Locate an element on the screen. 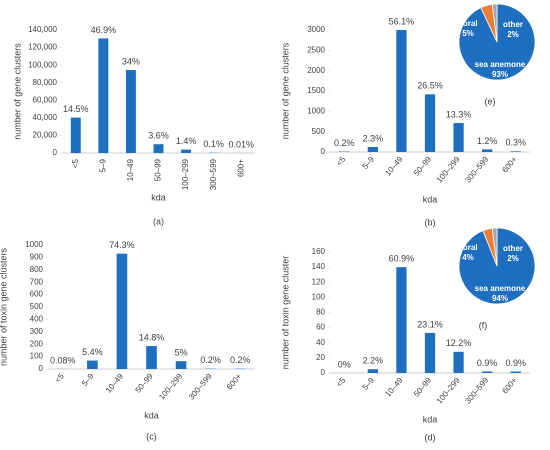 Image resolution: width=550 pixels, height=450 pixels. bar-label: 0.9% is located at coordinates (515, 363).